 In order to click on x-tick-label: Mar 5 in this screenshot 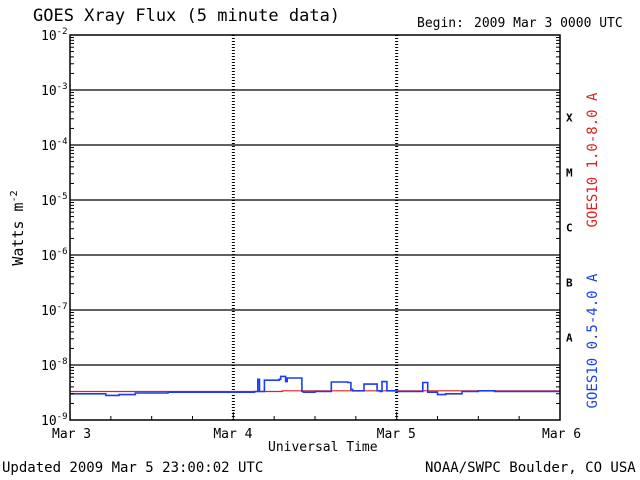, I will do `click(396, 434)`.